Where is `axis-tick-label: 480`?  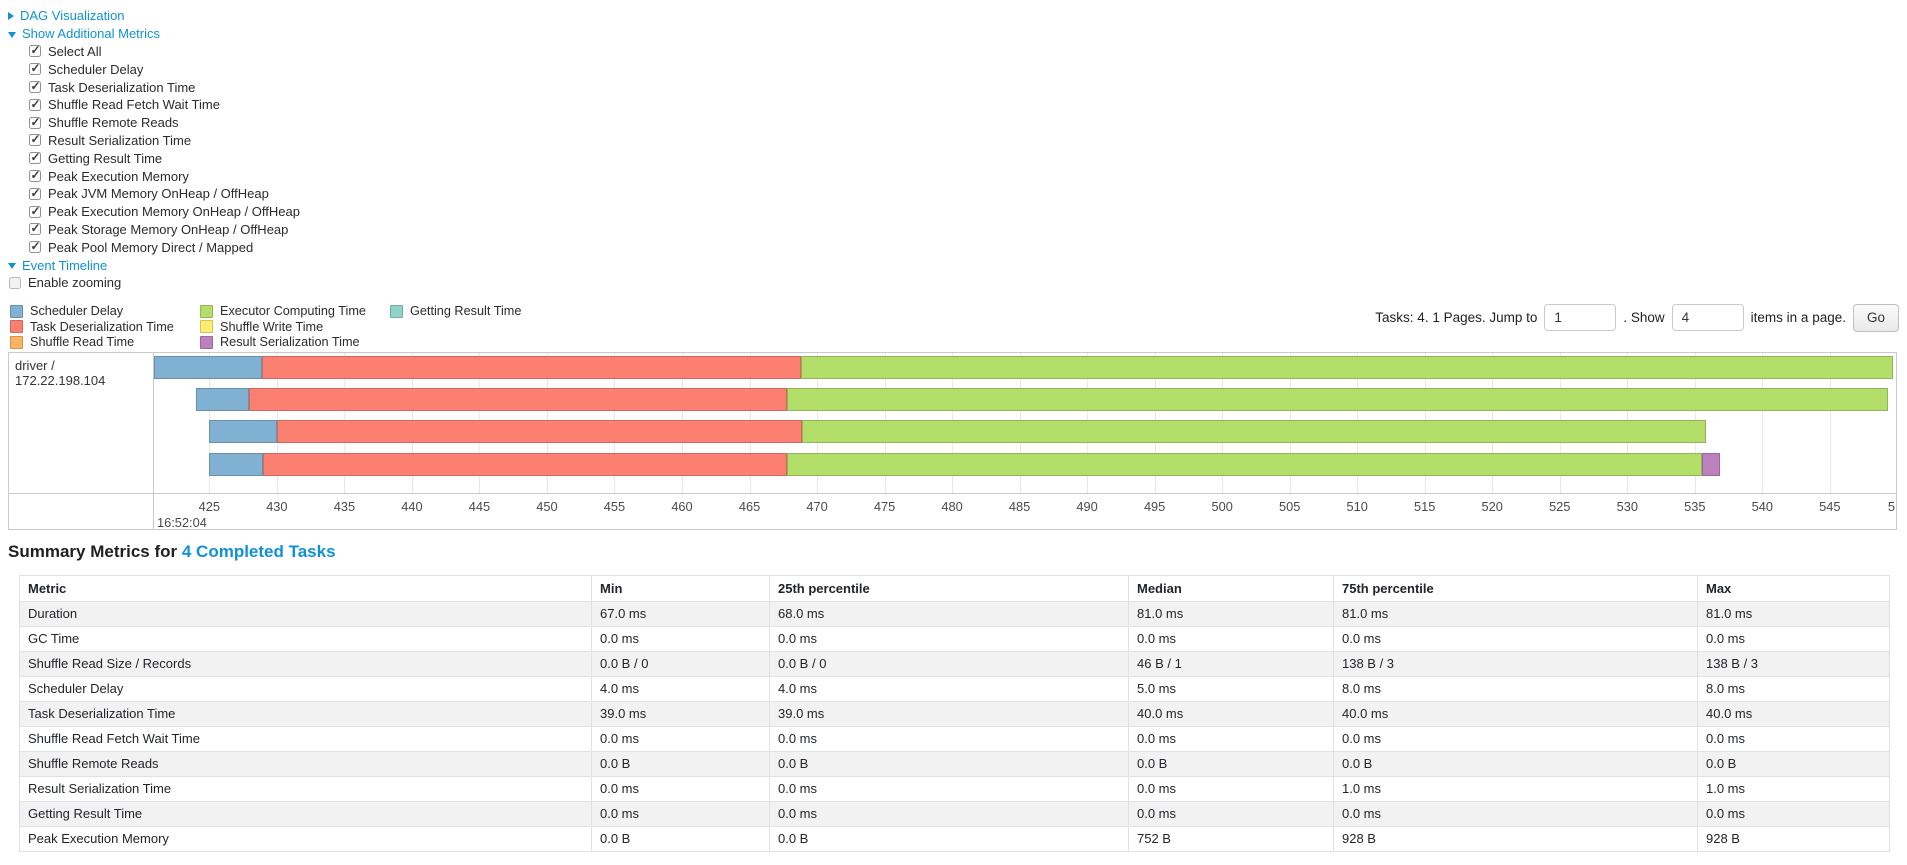 axis-tick-label: 480 is located at coordinates (952, 506).